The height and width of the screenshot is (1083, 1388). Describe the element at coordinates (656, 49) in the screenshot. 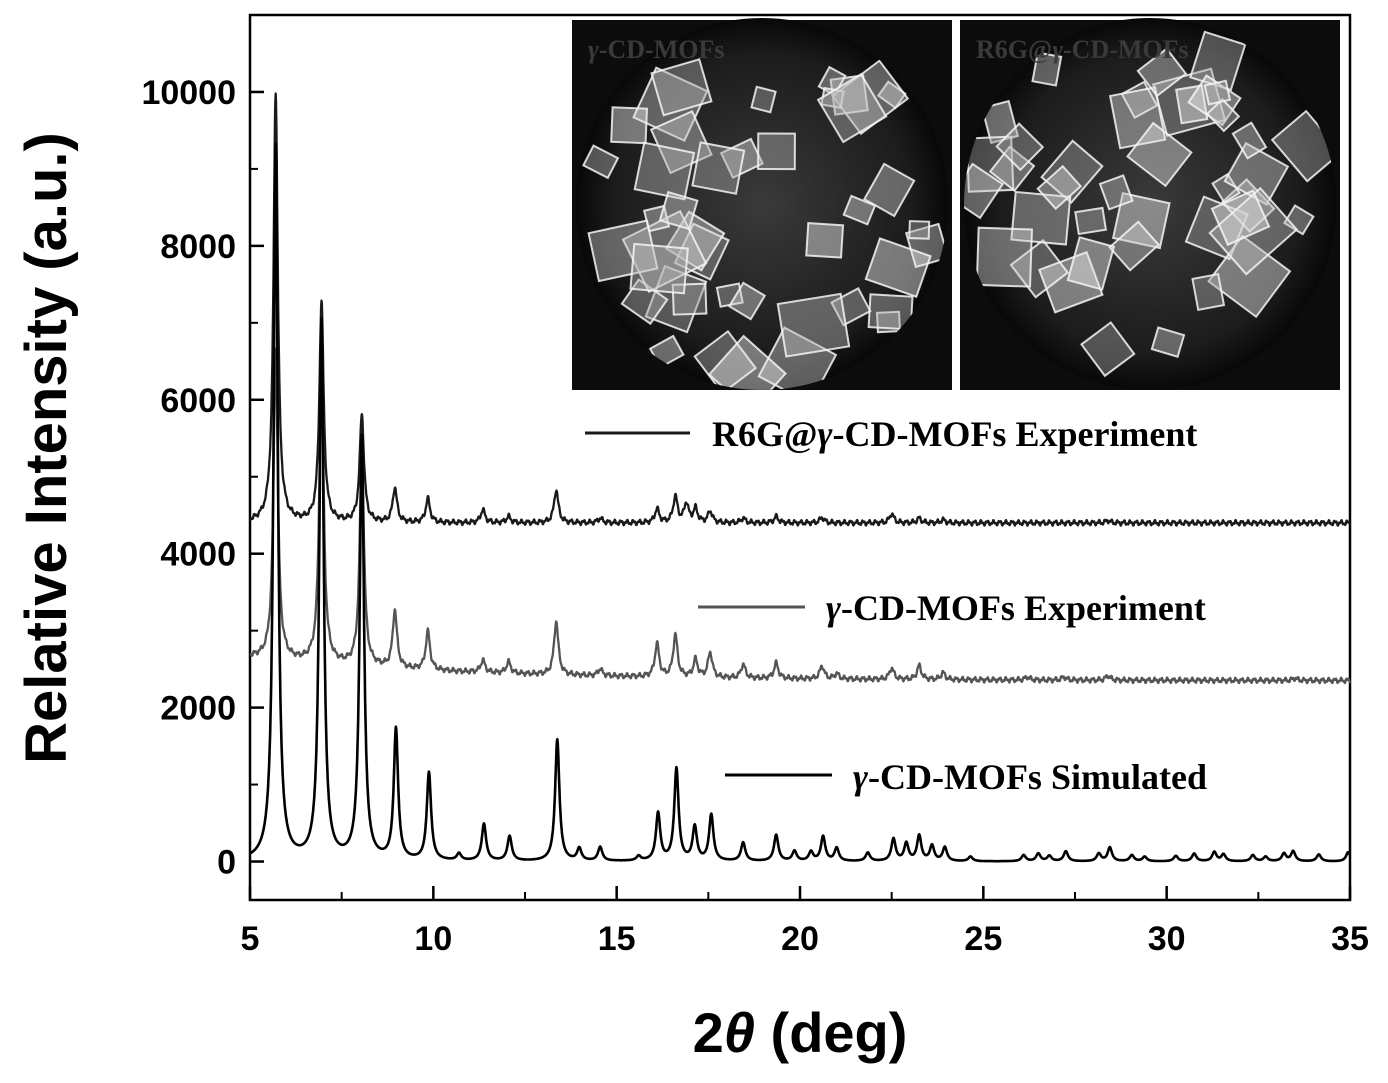

I see `inset-photo-left-label: γ-CD-MOFs` at that location.